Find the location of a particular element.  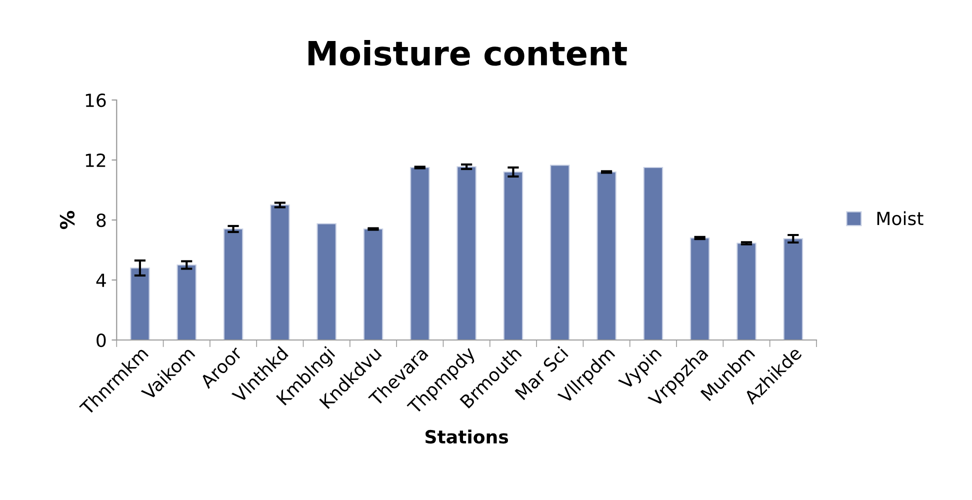

y-tick-label: 12 is located at coordinates (96, 160).